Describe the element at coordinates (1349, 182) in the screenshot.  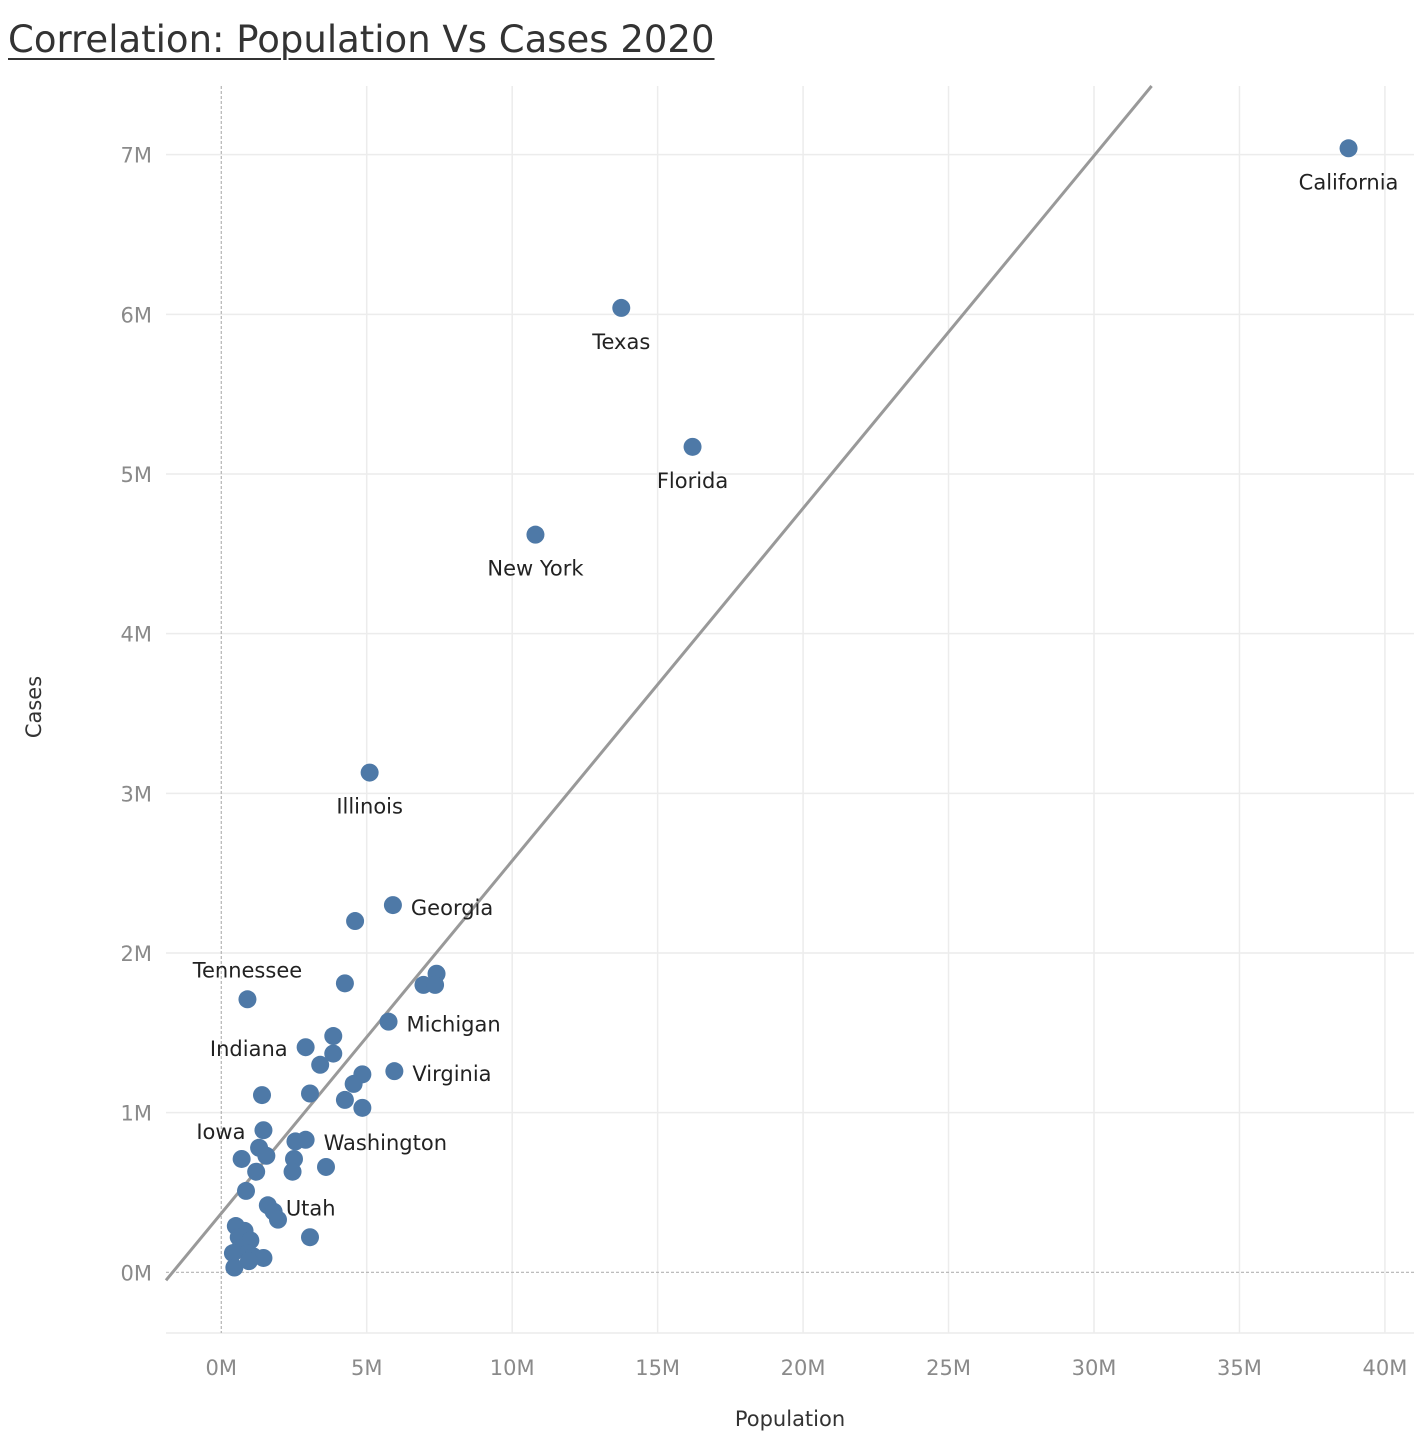
I see `point-label: California` at that location.